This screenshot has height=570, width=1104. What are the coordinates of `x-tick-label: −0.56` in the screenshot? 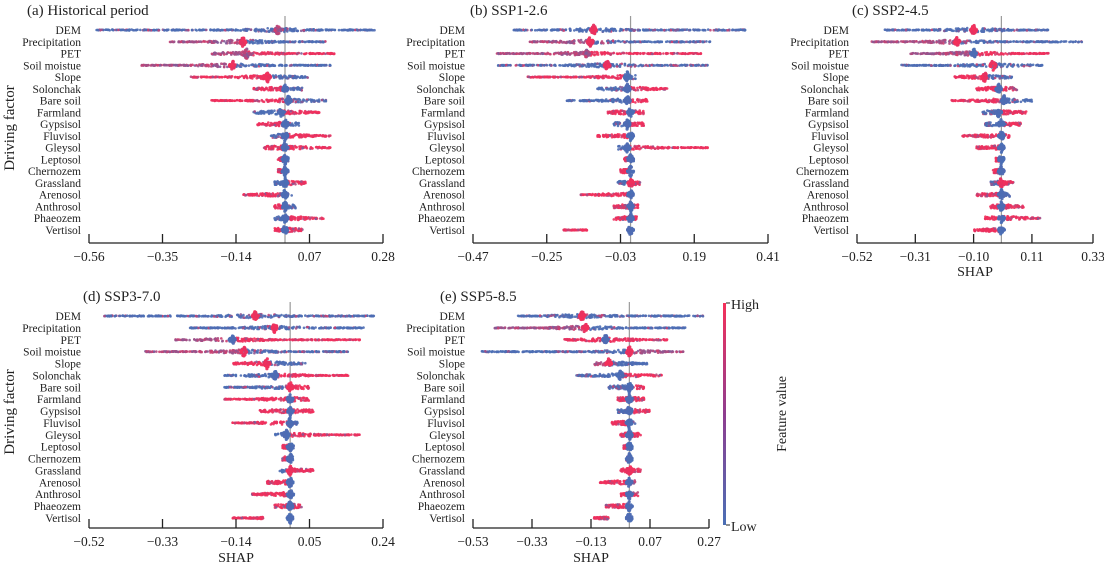 It's located at (88, 256).